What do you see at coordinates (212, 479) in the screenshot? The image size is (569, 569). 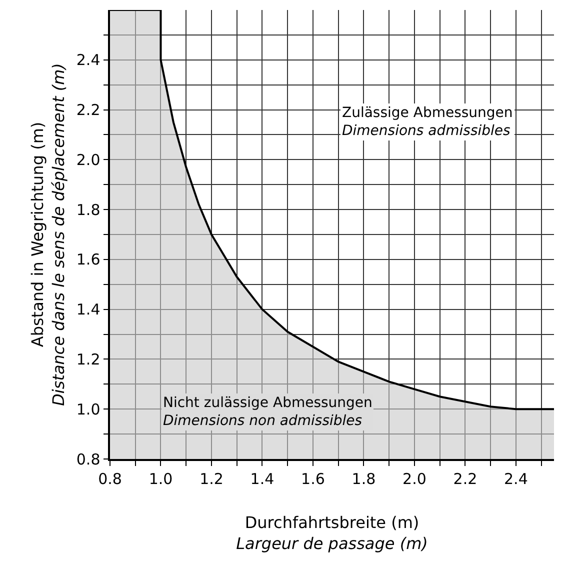 I see `x-tick-label: 1.2` at bounding box center [212, 479].